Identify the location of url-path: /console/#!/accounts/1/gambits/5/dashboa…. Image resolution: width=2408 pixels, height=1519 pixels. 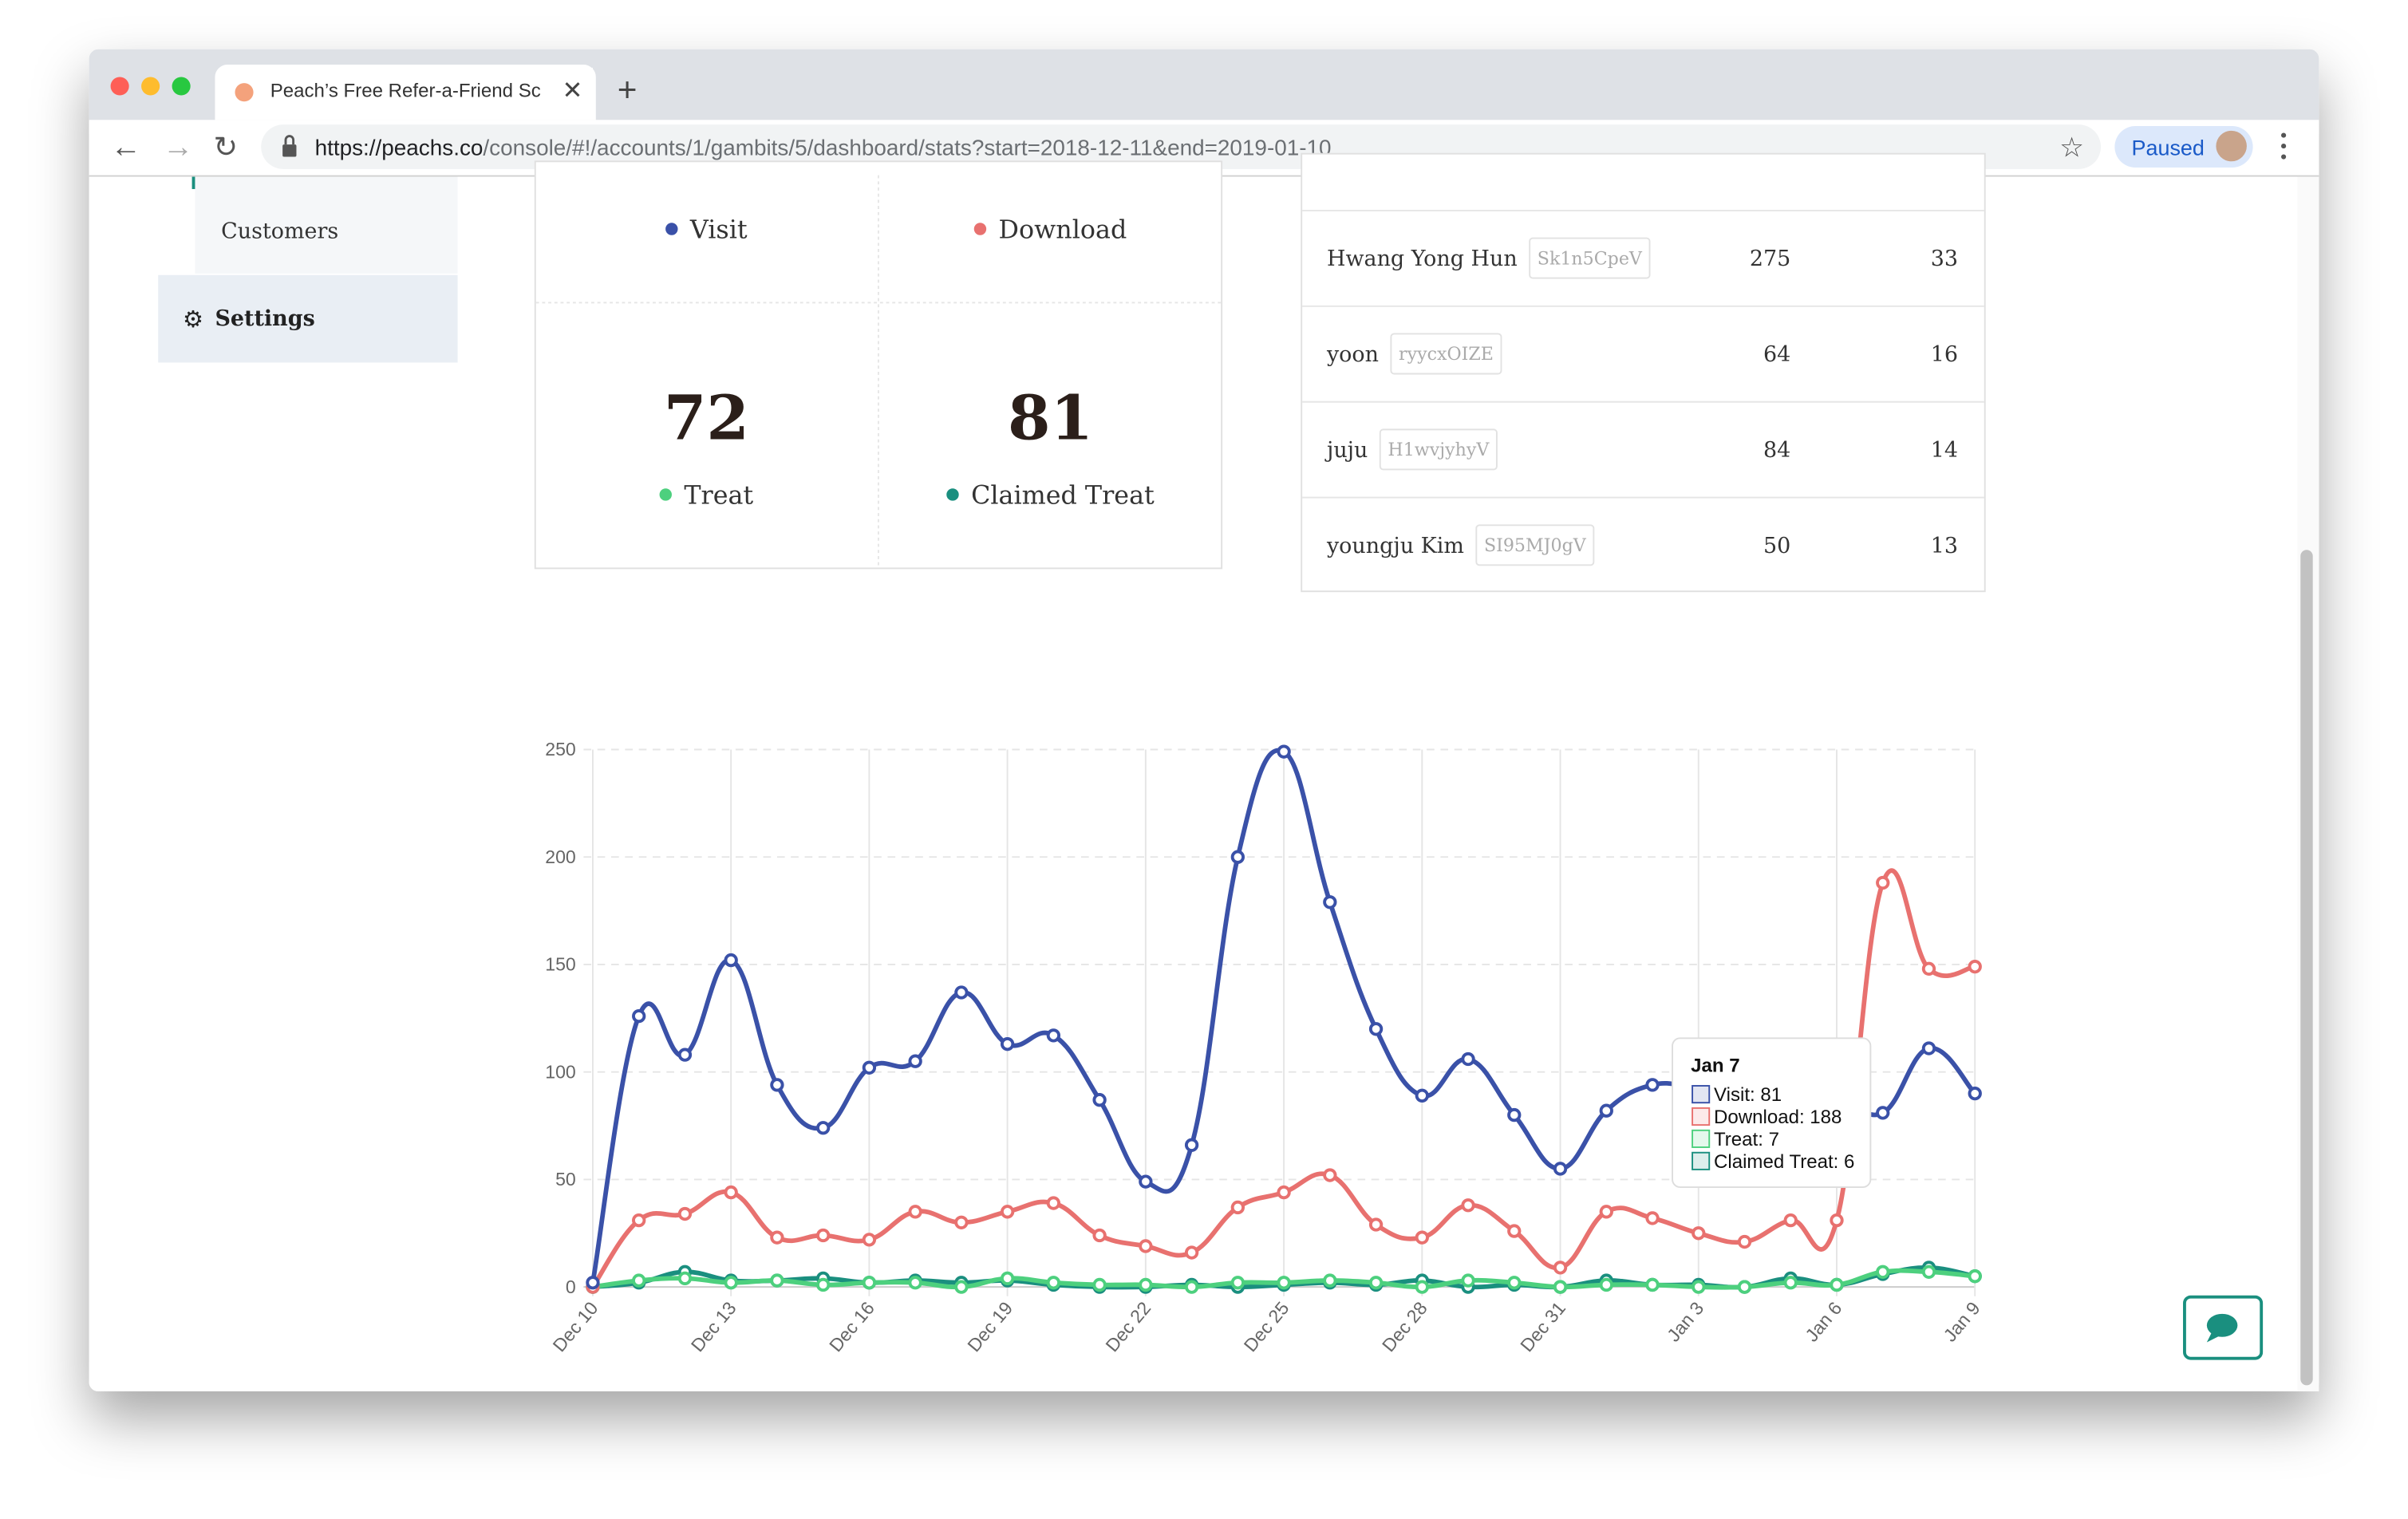
(907, 148).